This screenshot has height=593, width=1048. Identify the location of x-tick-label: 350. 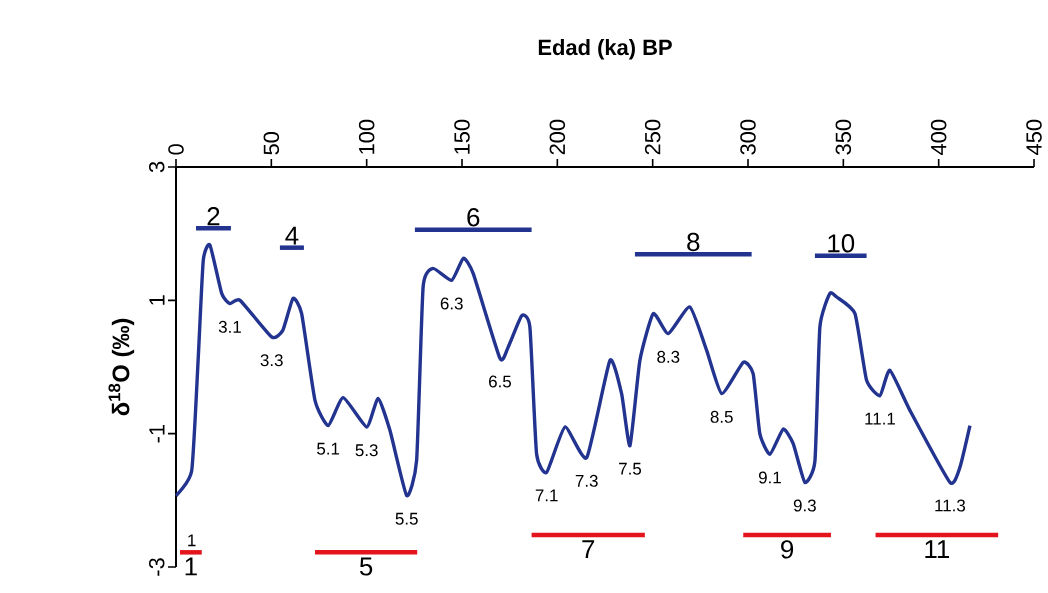
(843, 137).